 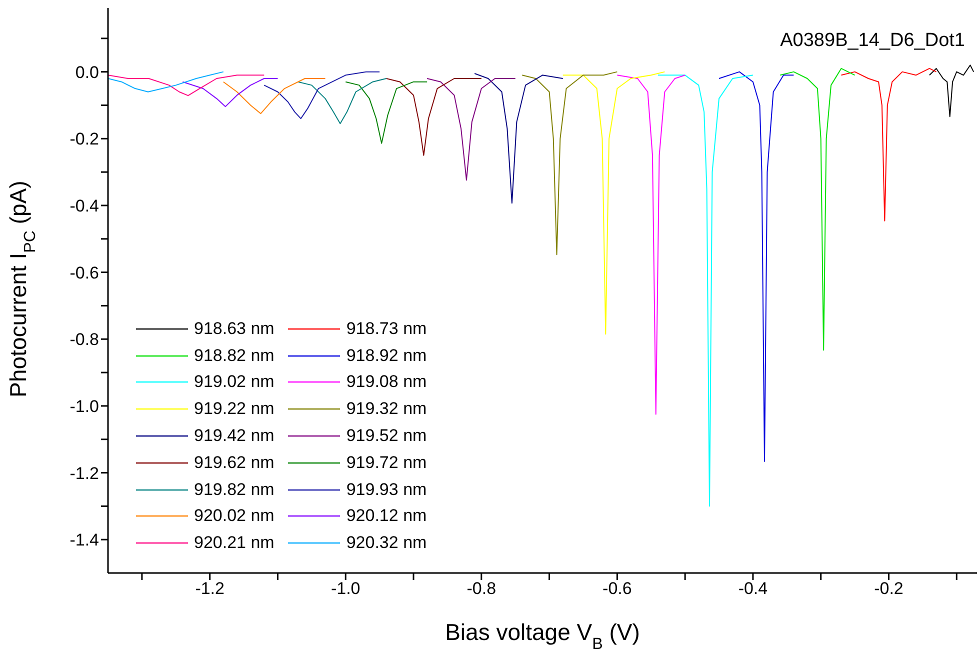 I want to click on legend-label: 919.82 nm, so click(x=234, y=490).